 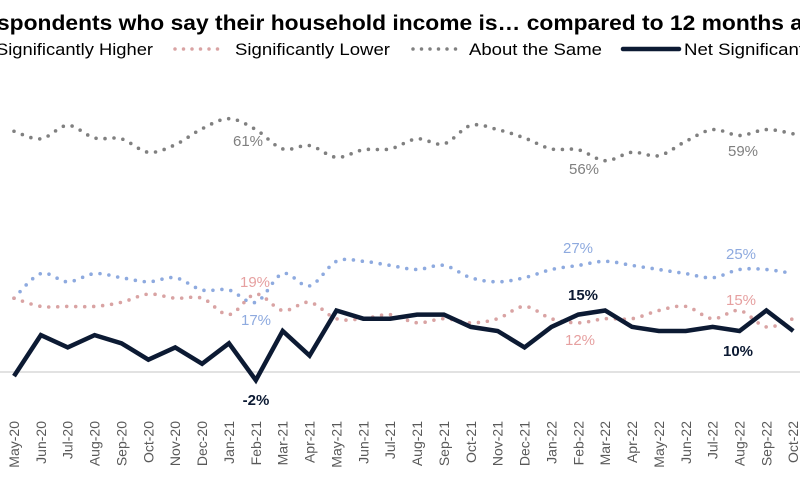 I want to click on legend-label-about-the-same: About the Same, so click(x=535, y=49).